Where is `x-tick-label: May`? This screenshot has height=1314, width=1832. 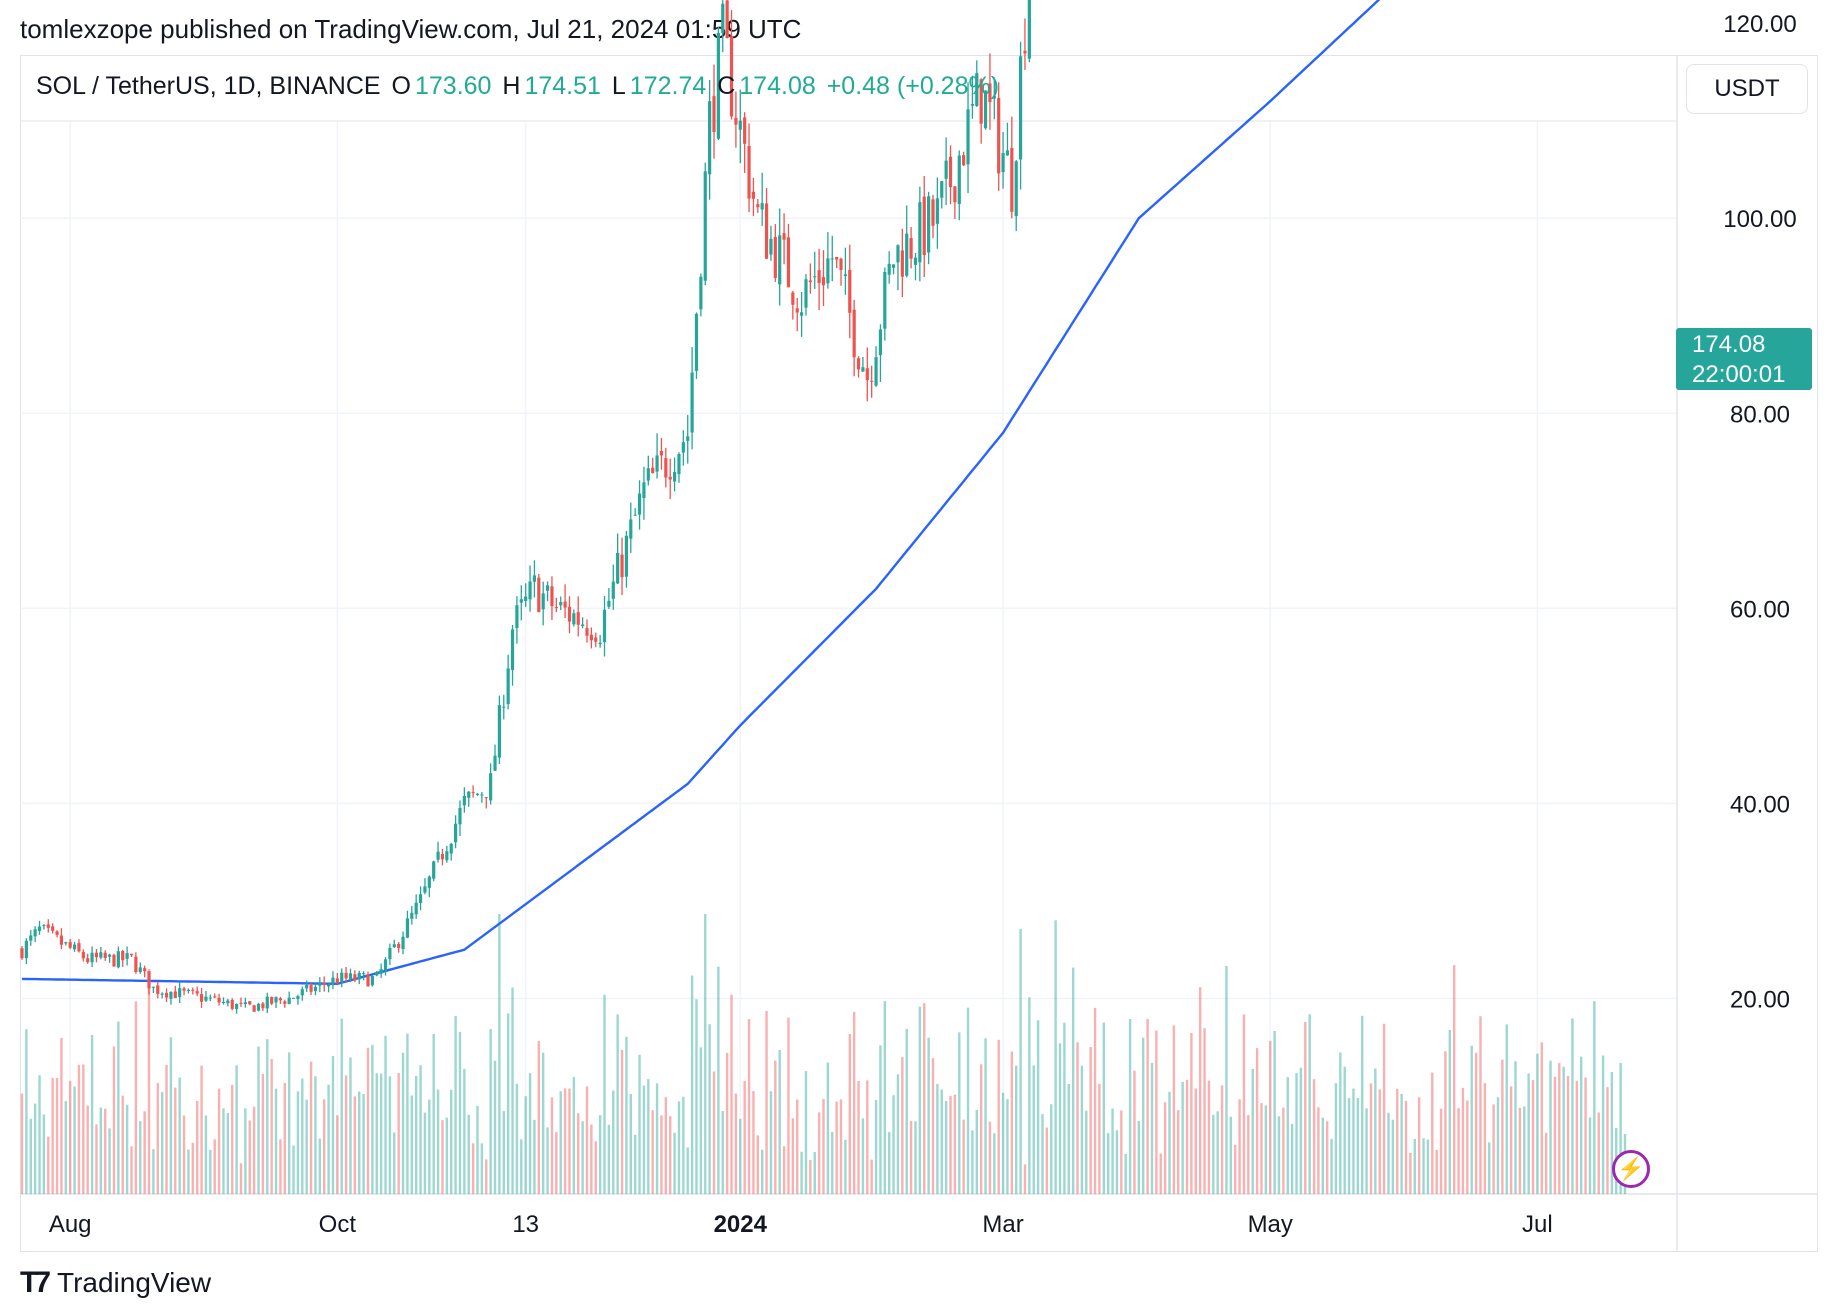 x-tick-label: May is located at coordinates (1270, 1224).